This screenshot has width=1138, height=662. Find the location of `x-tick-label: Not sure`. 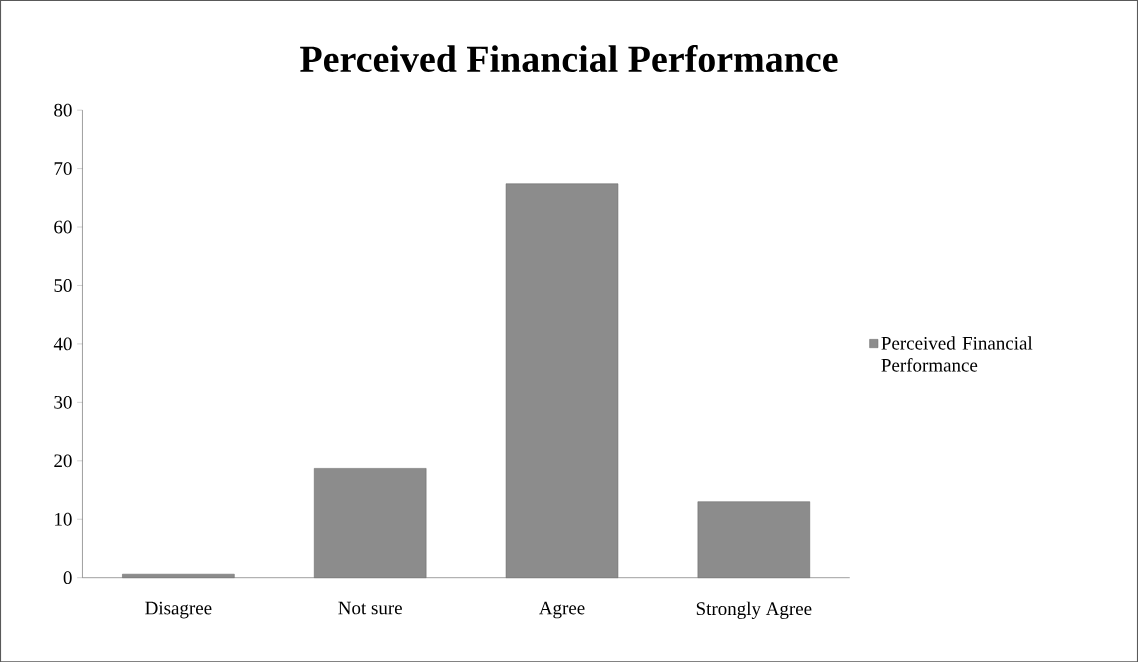

x-tick-label: Not sure is located at coordinates (370, 608).